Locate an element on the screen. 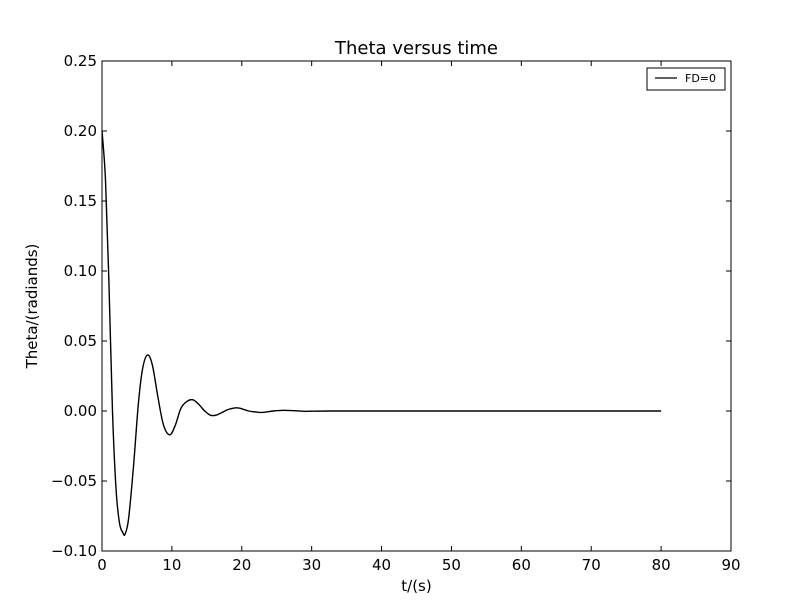 The height and width of the screenshot is (612, 812). chart-title: Theta versus time is located at coordinates (416, 48).